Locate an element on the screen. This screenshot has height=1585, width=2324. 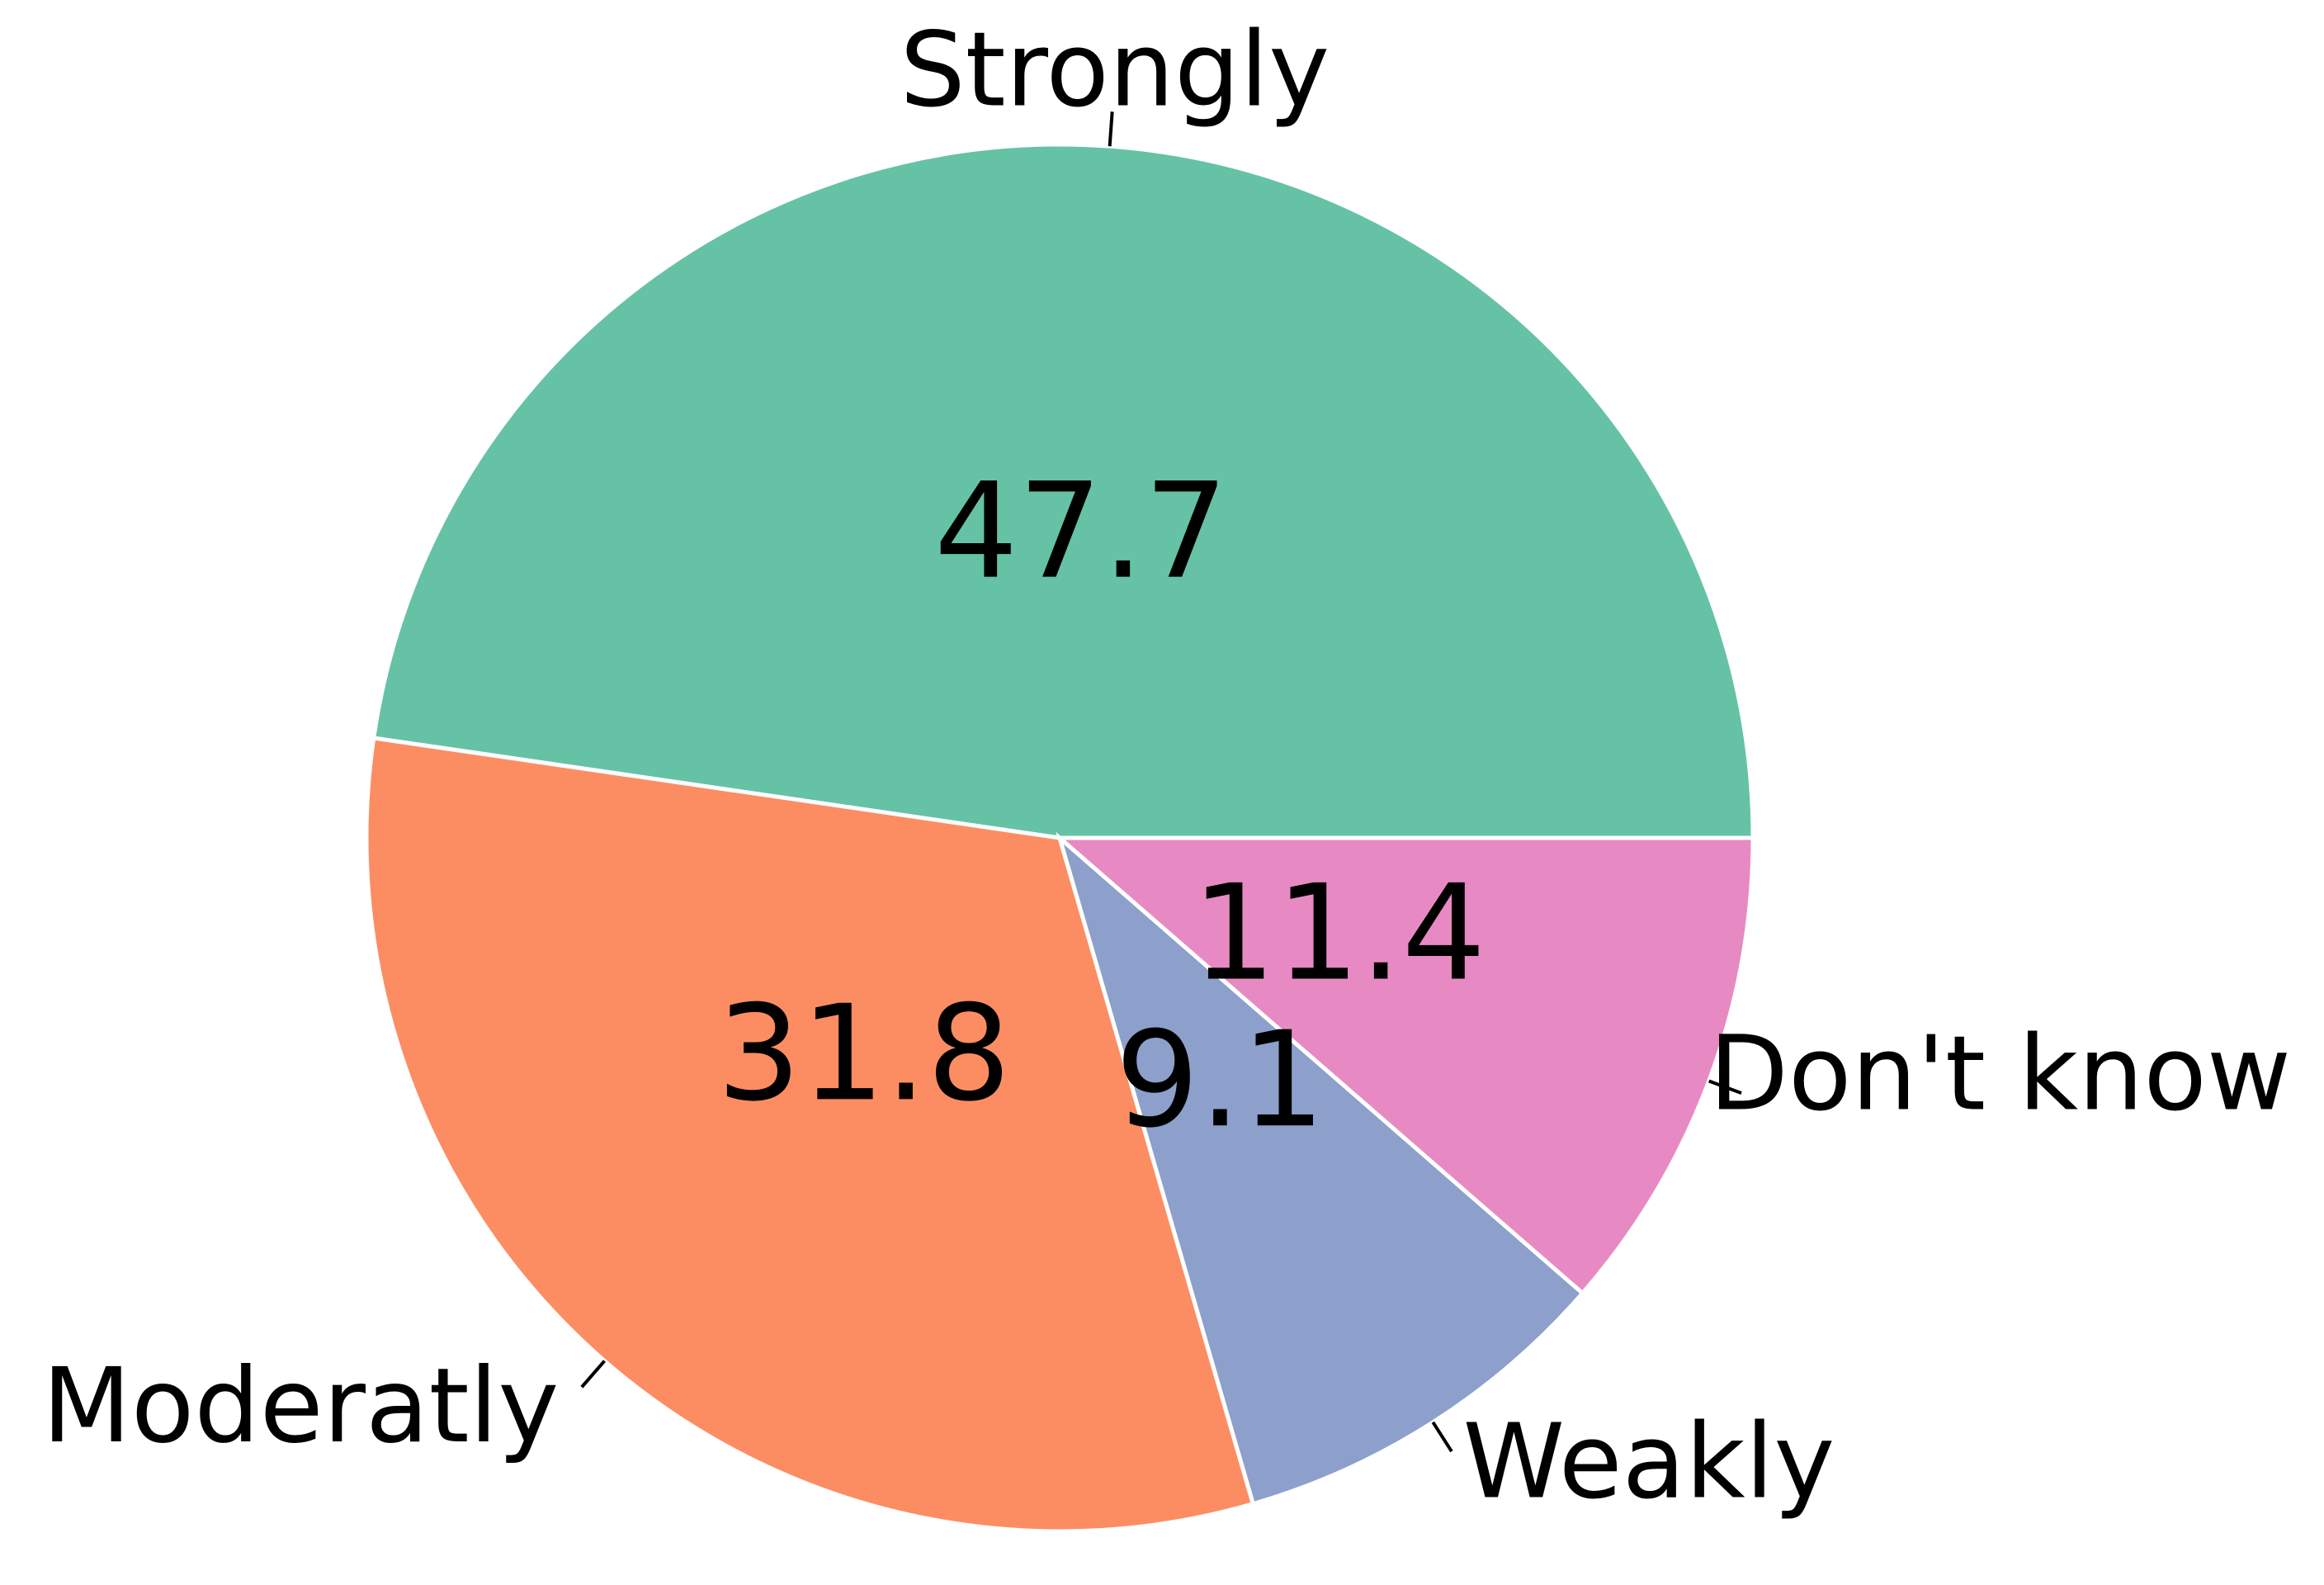
pct-label: 11.4 is located at coordinates (1339, 933).